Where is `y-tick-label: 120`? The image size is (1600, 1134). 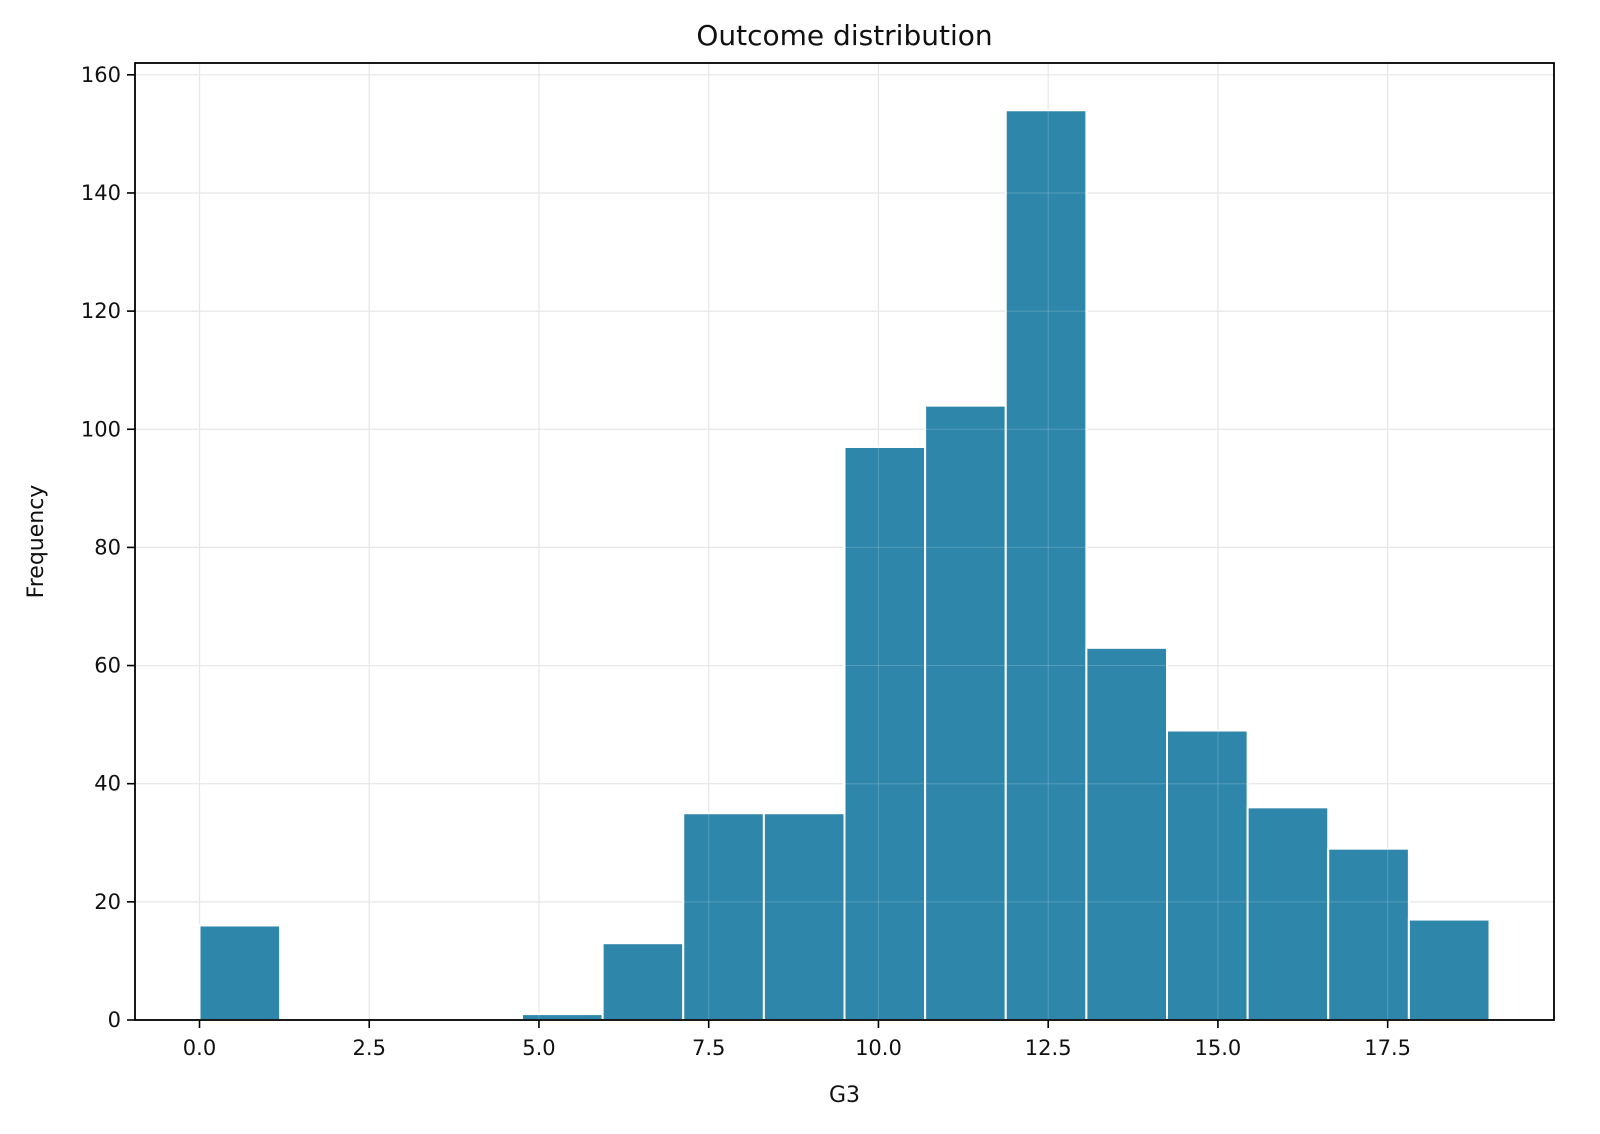
y-tick-label: 120 is located at coordinates (101, 311).